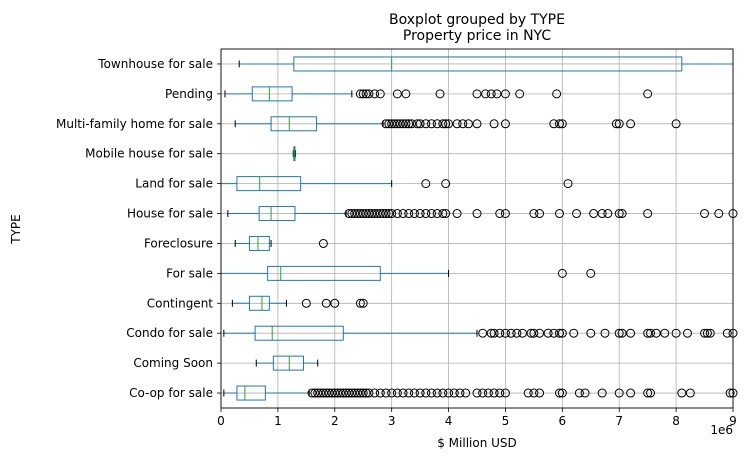 The image size is (747, 465). Describe the element at coordinates (721, 430) in the screenshot. I see `x-offset-label: 1e6` at that location.